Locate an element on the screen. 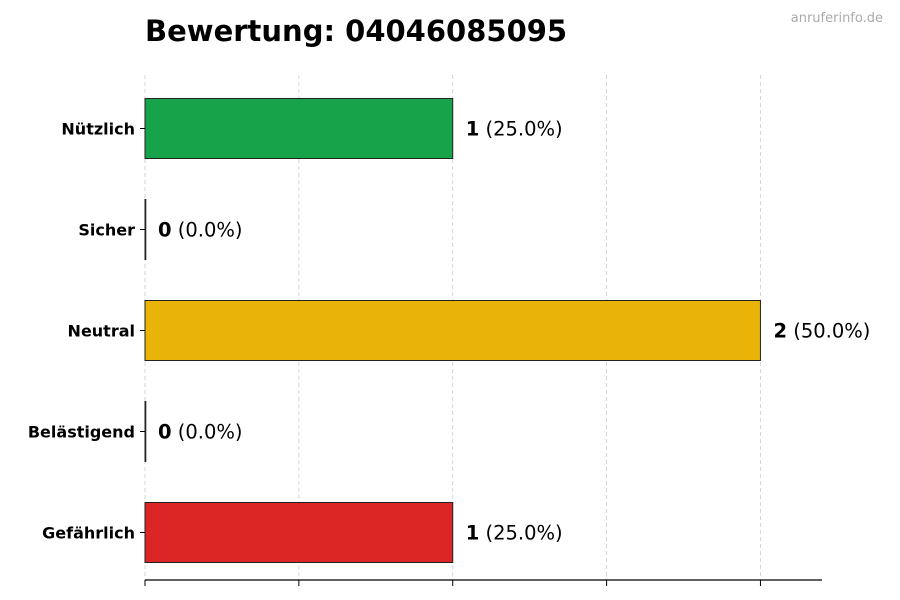  y-tick-label: Neutral is located at coordinates (101, 331).